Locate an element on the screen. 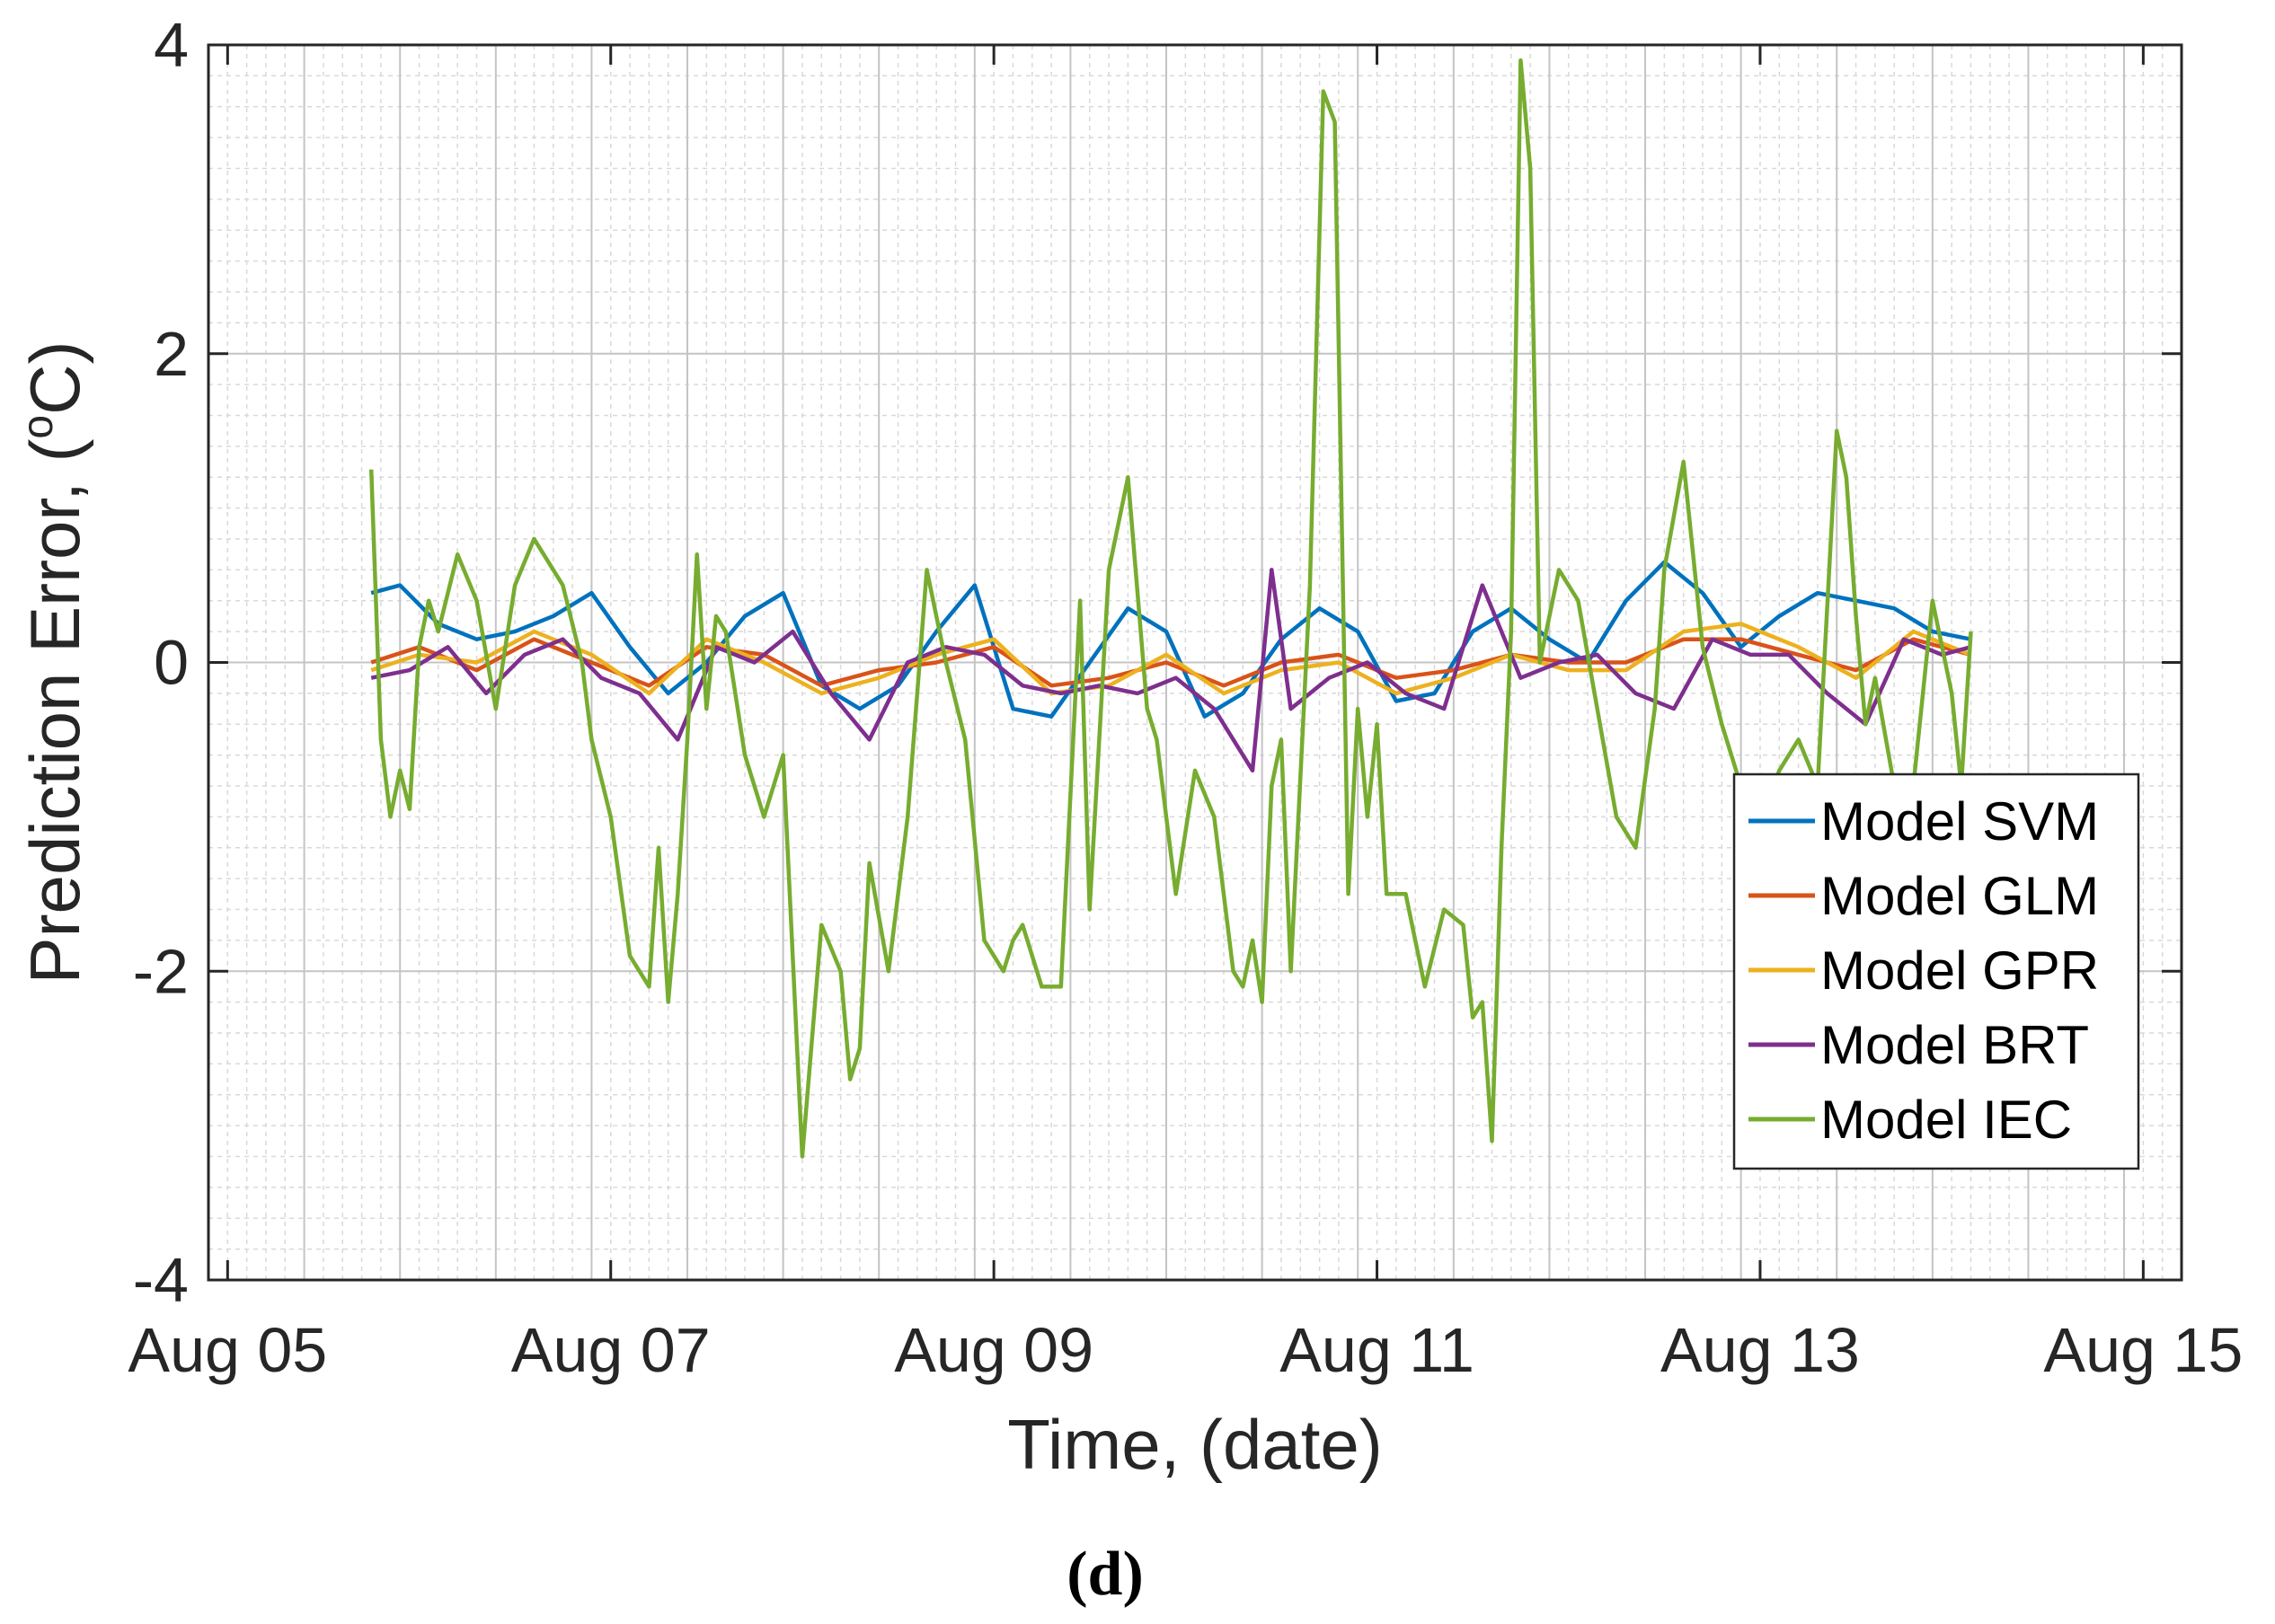 The image size is (2275, 1624). x-tick-label: Aug 07 is located at coordinates (611, 1350).